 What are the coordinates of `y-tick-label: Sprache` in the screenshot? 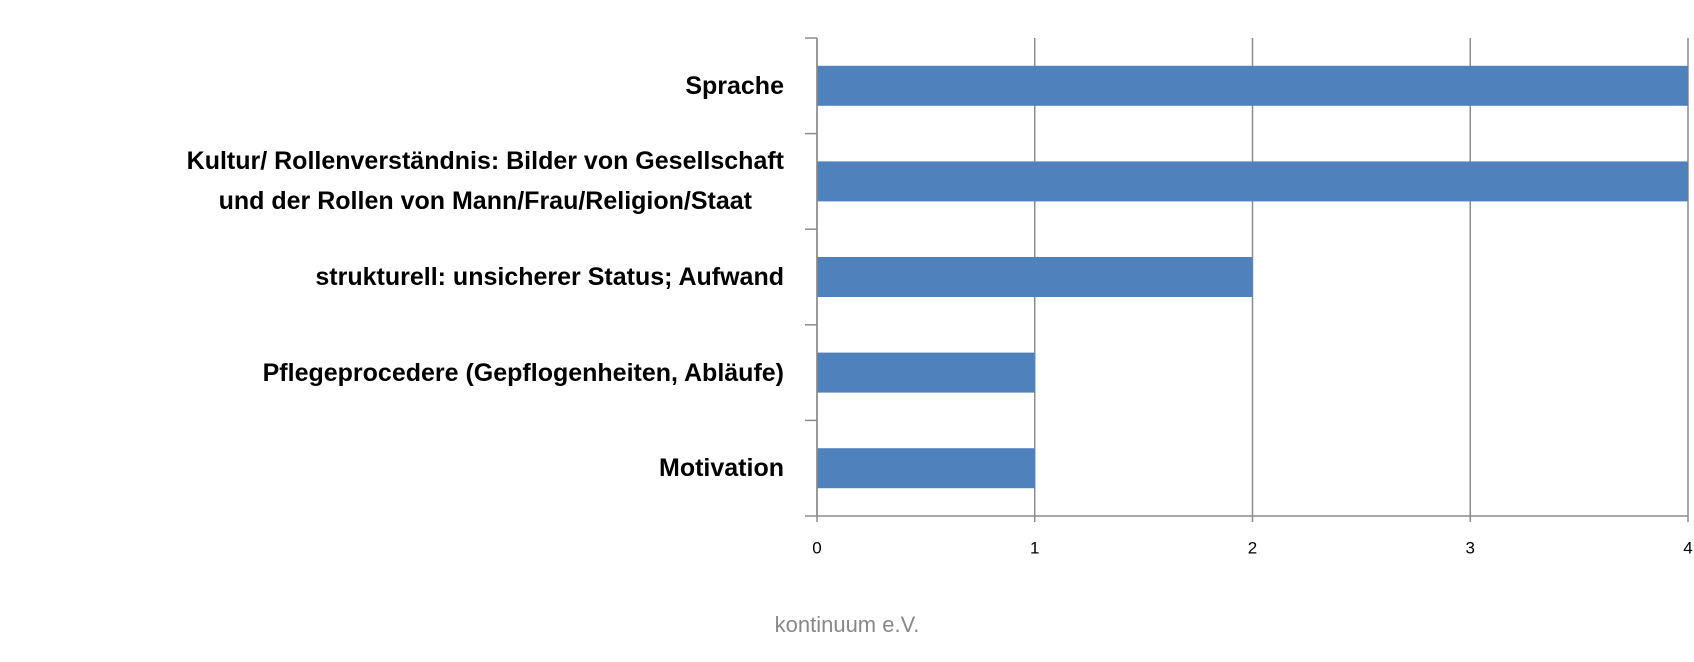 It's located at (734, 85).